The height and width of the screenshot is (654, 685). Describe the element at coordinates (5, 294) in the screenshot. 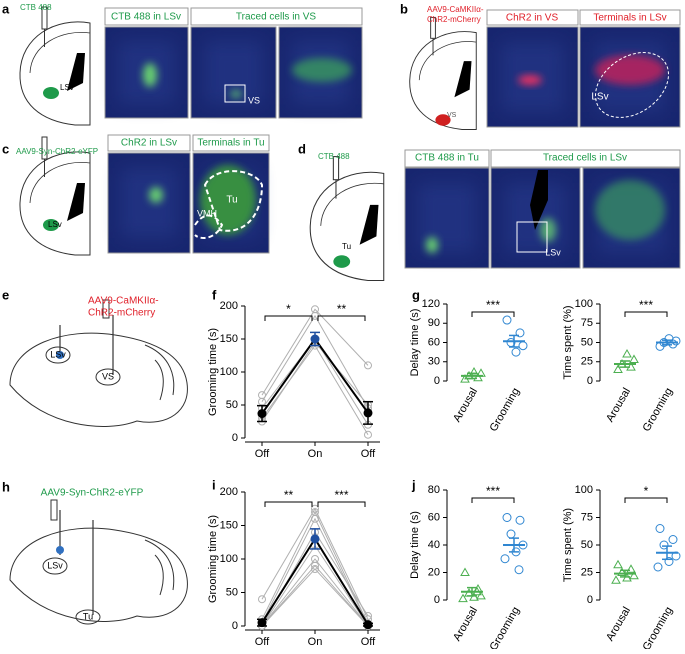

I see `panel-letter: e` at that location.